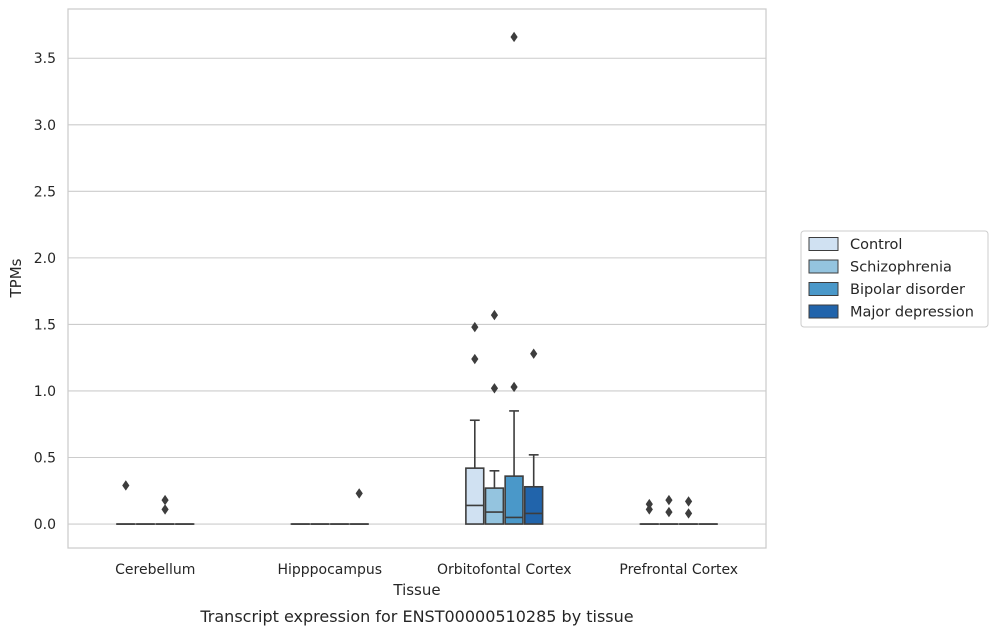  Describe the element at coordinates (45, 292) in the screenshot. I see `y-tick-labels: 0.0 0.5 1.0 1.5 2.0 2.5 3.0 3.5` at that location.